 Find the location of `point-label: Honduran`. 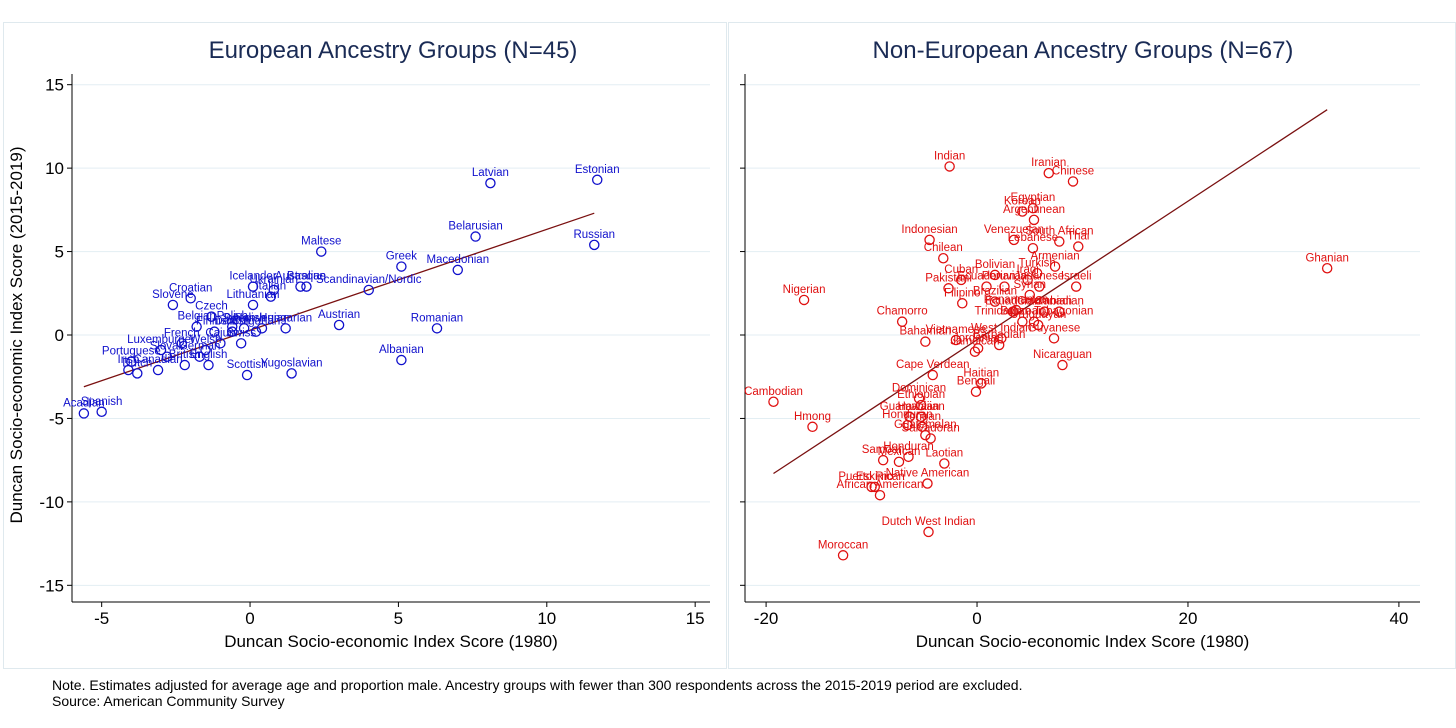

point-label: Honduran is located at coordinates (908, 447).